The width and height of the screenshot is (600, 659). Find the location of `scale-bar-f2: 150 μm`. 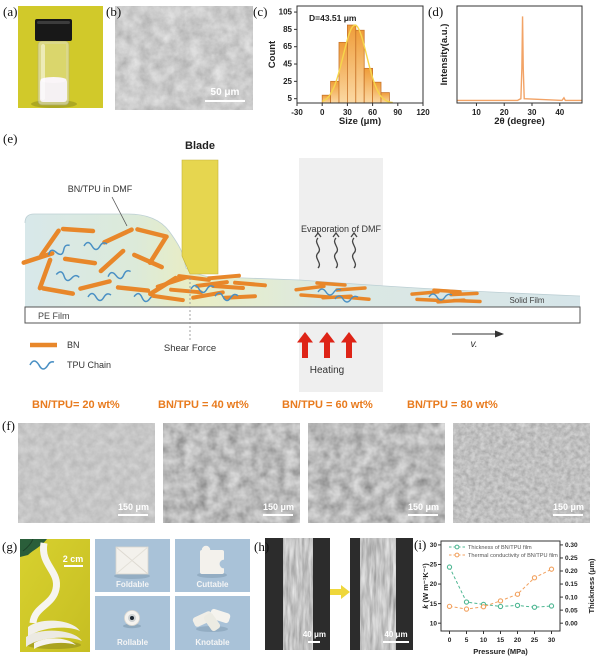

scale-bar-f2: 150 μm is located at coordinates (278, 508).